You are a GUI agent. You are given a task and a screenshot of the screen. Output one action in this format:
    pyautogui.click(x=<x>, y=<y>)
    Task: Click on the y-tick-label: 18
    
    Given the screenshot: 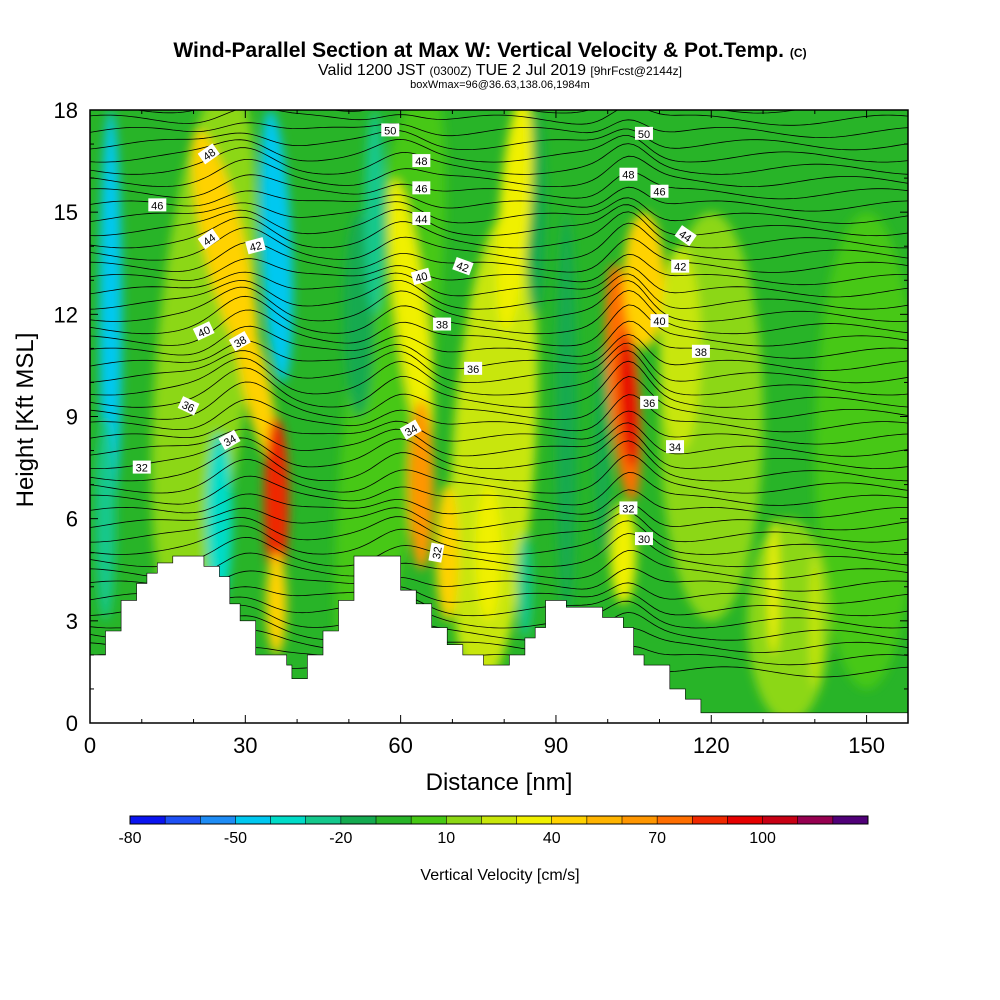 What is the action you would take?
    pyautogui.click(x=66, y=110)
    